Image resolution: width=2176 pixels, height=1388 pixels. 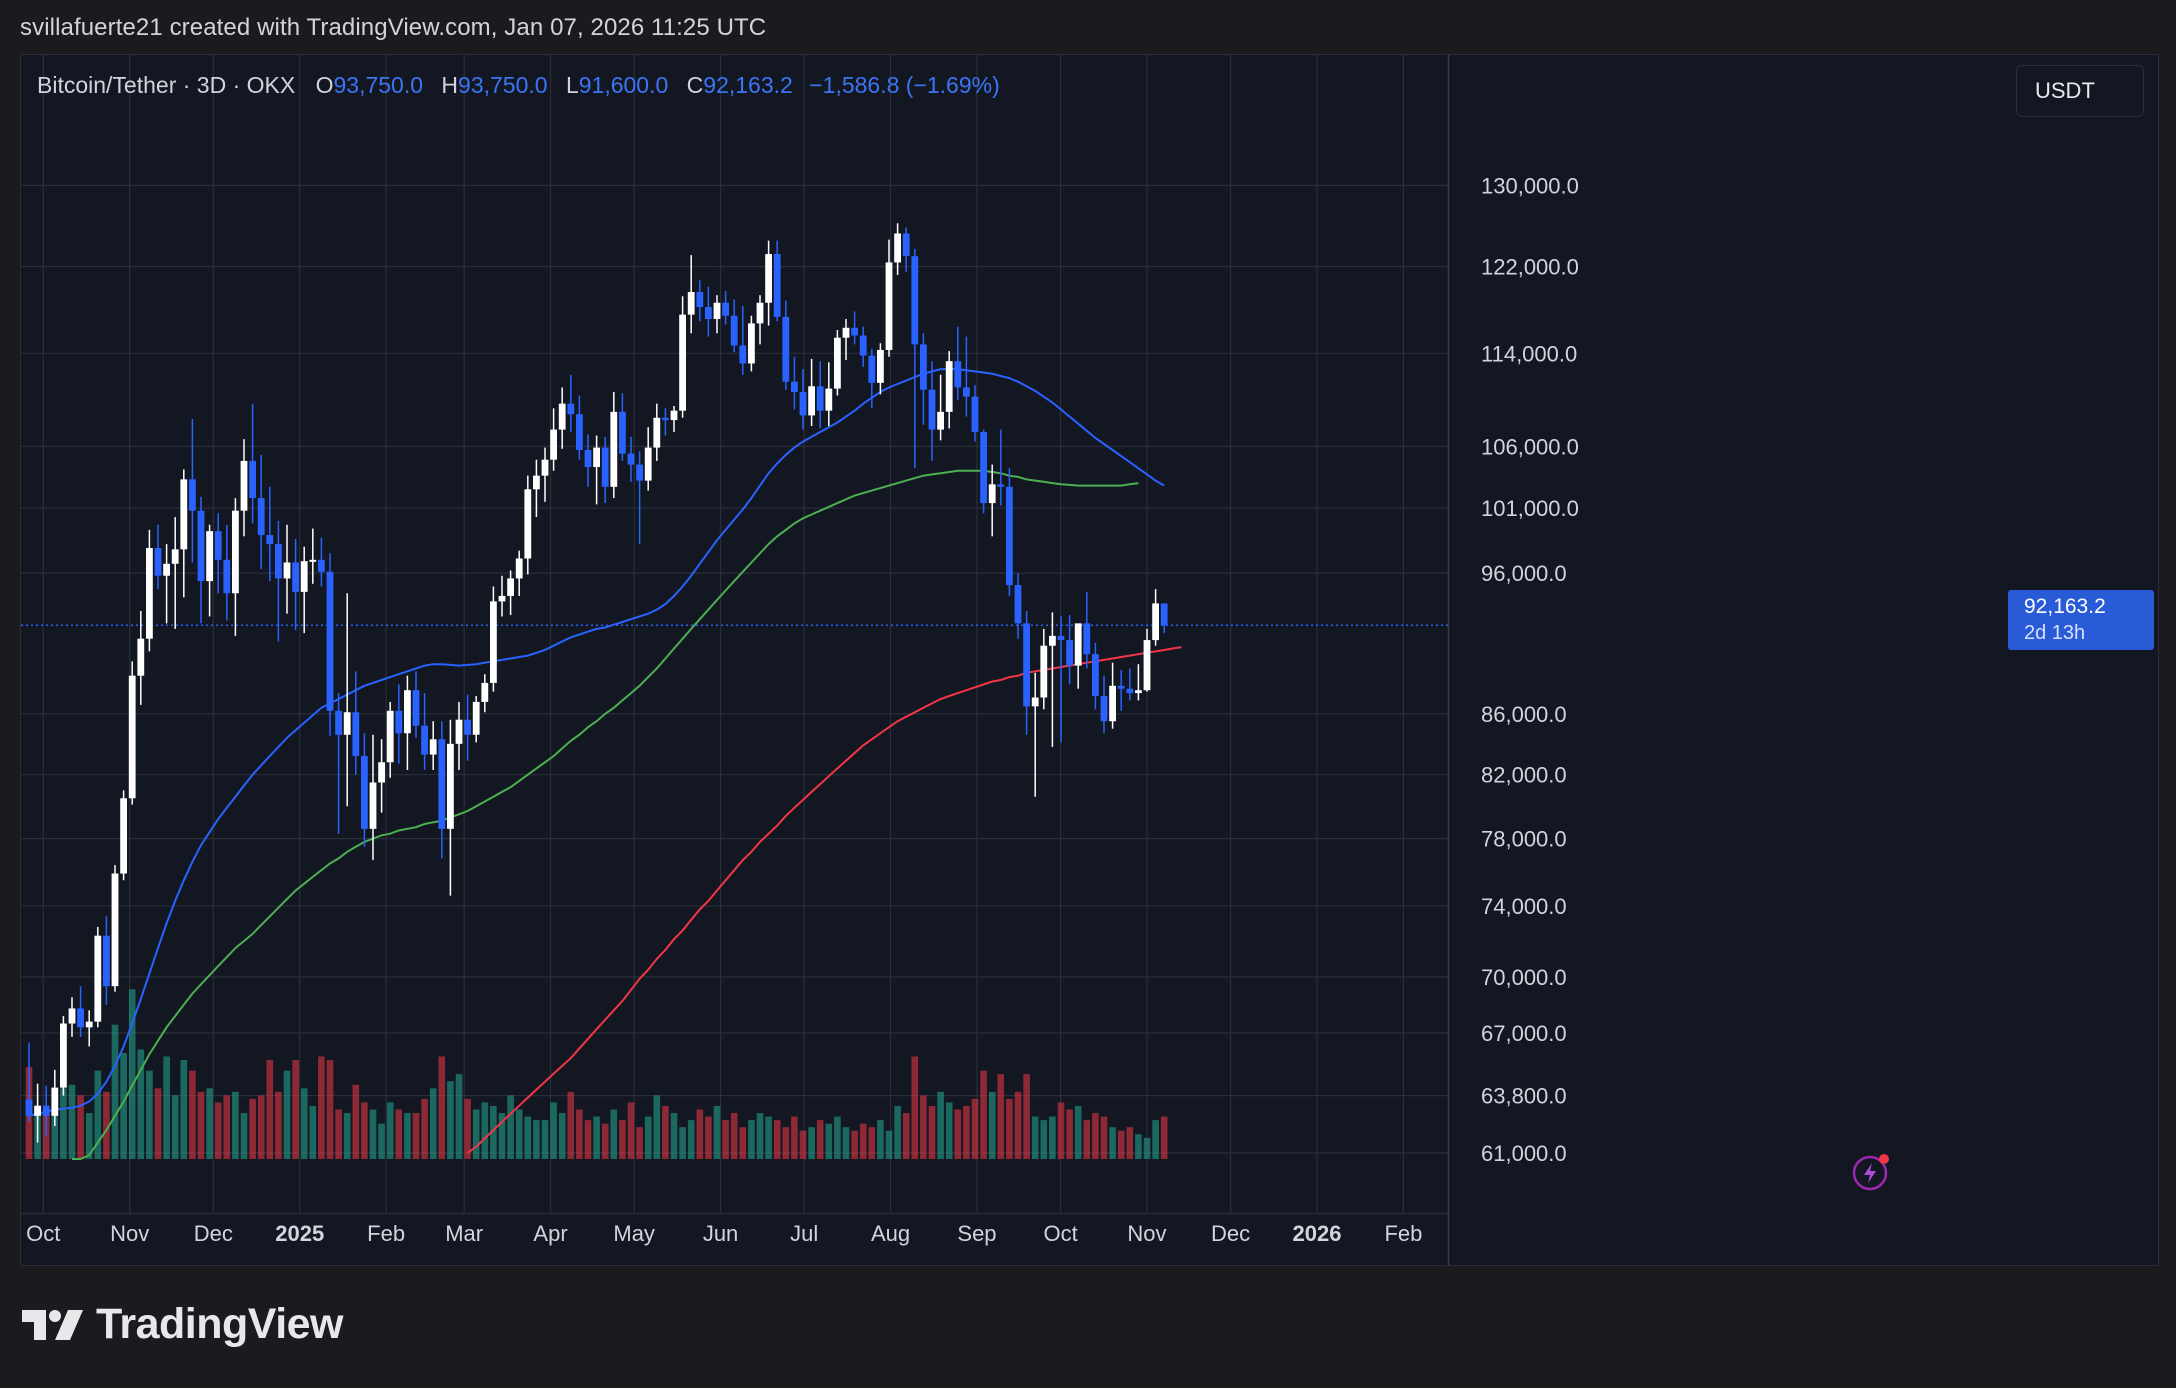 What do you see at coordinates (1524, 839) in the screenshot?
I see `price-axis-label: 78,000.0` at bounding box center [1524, 839].